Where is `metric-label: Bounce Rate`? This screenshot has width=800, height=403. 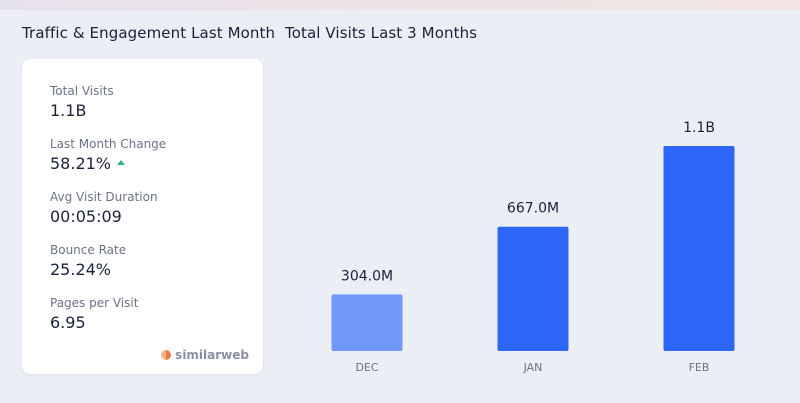 metric-label: Bounce Rate is located at coordinates (88, 250).